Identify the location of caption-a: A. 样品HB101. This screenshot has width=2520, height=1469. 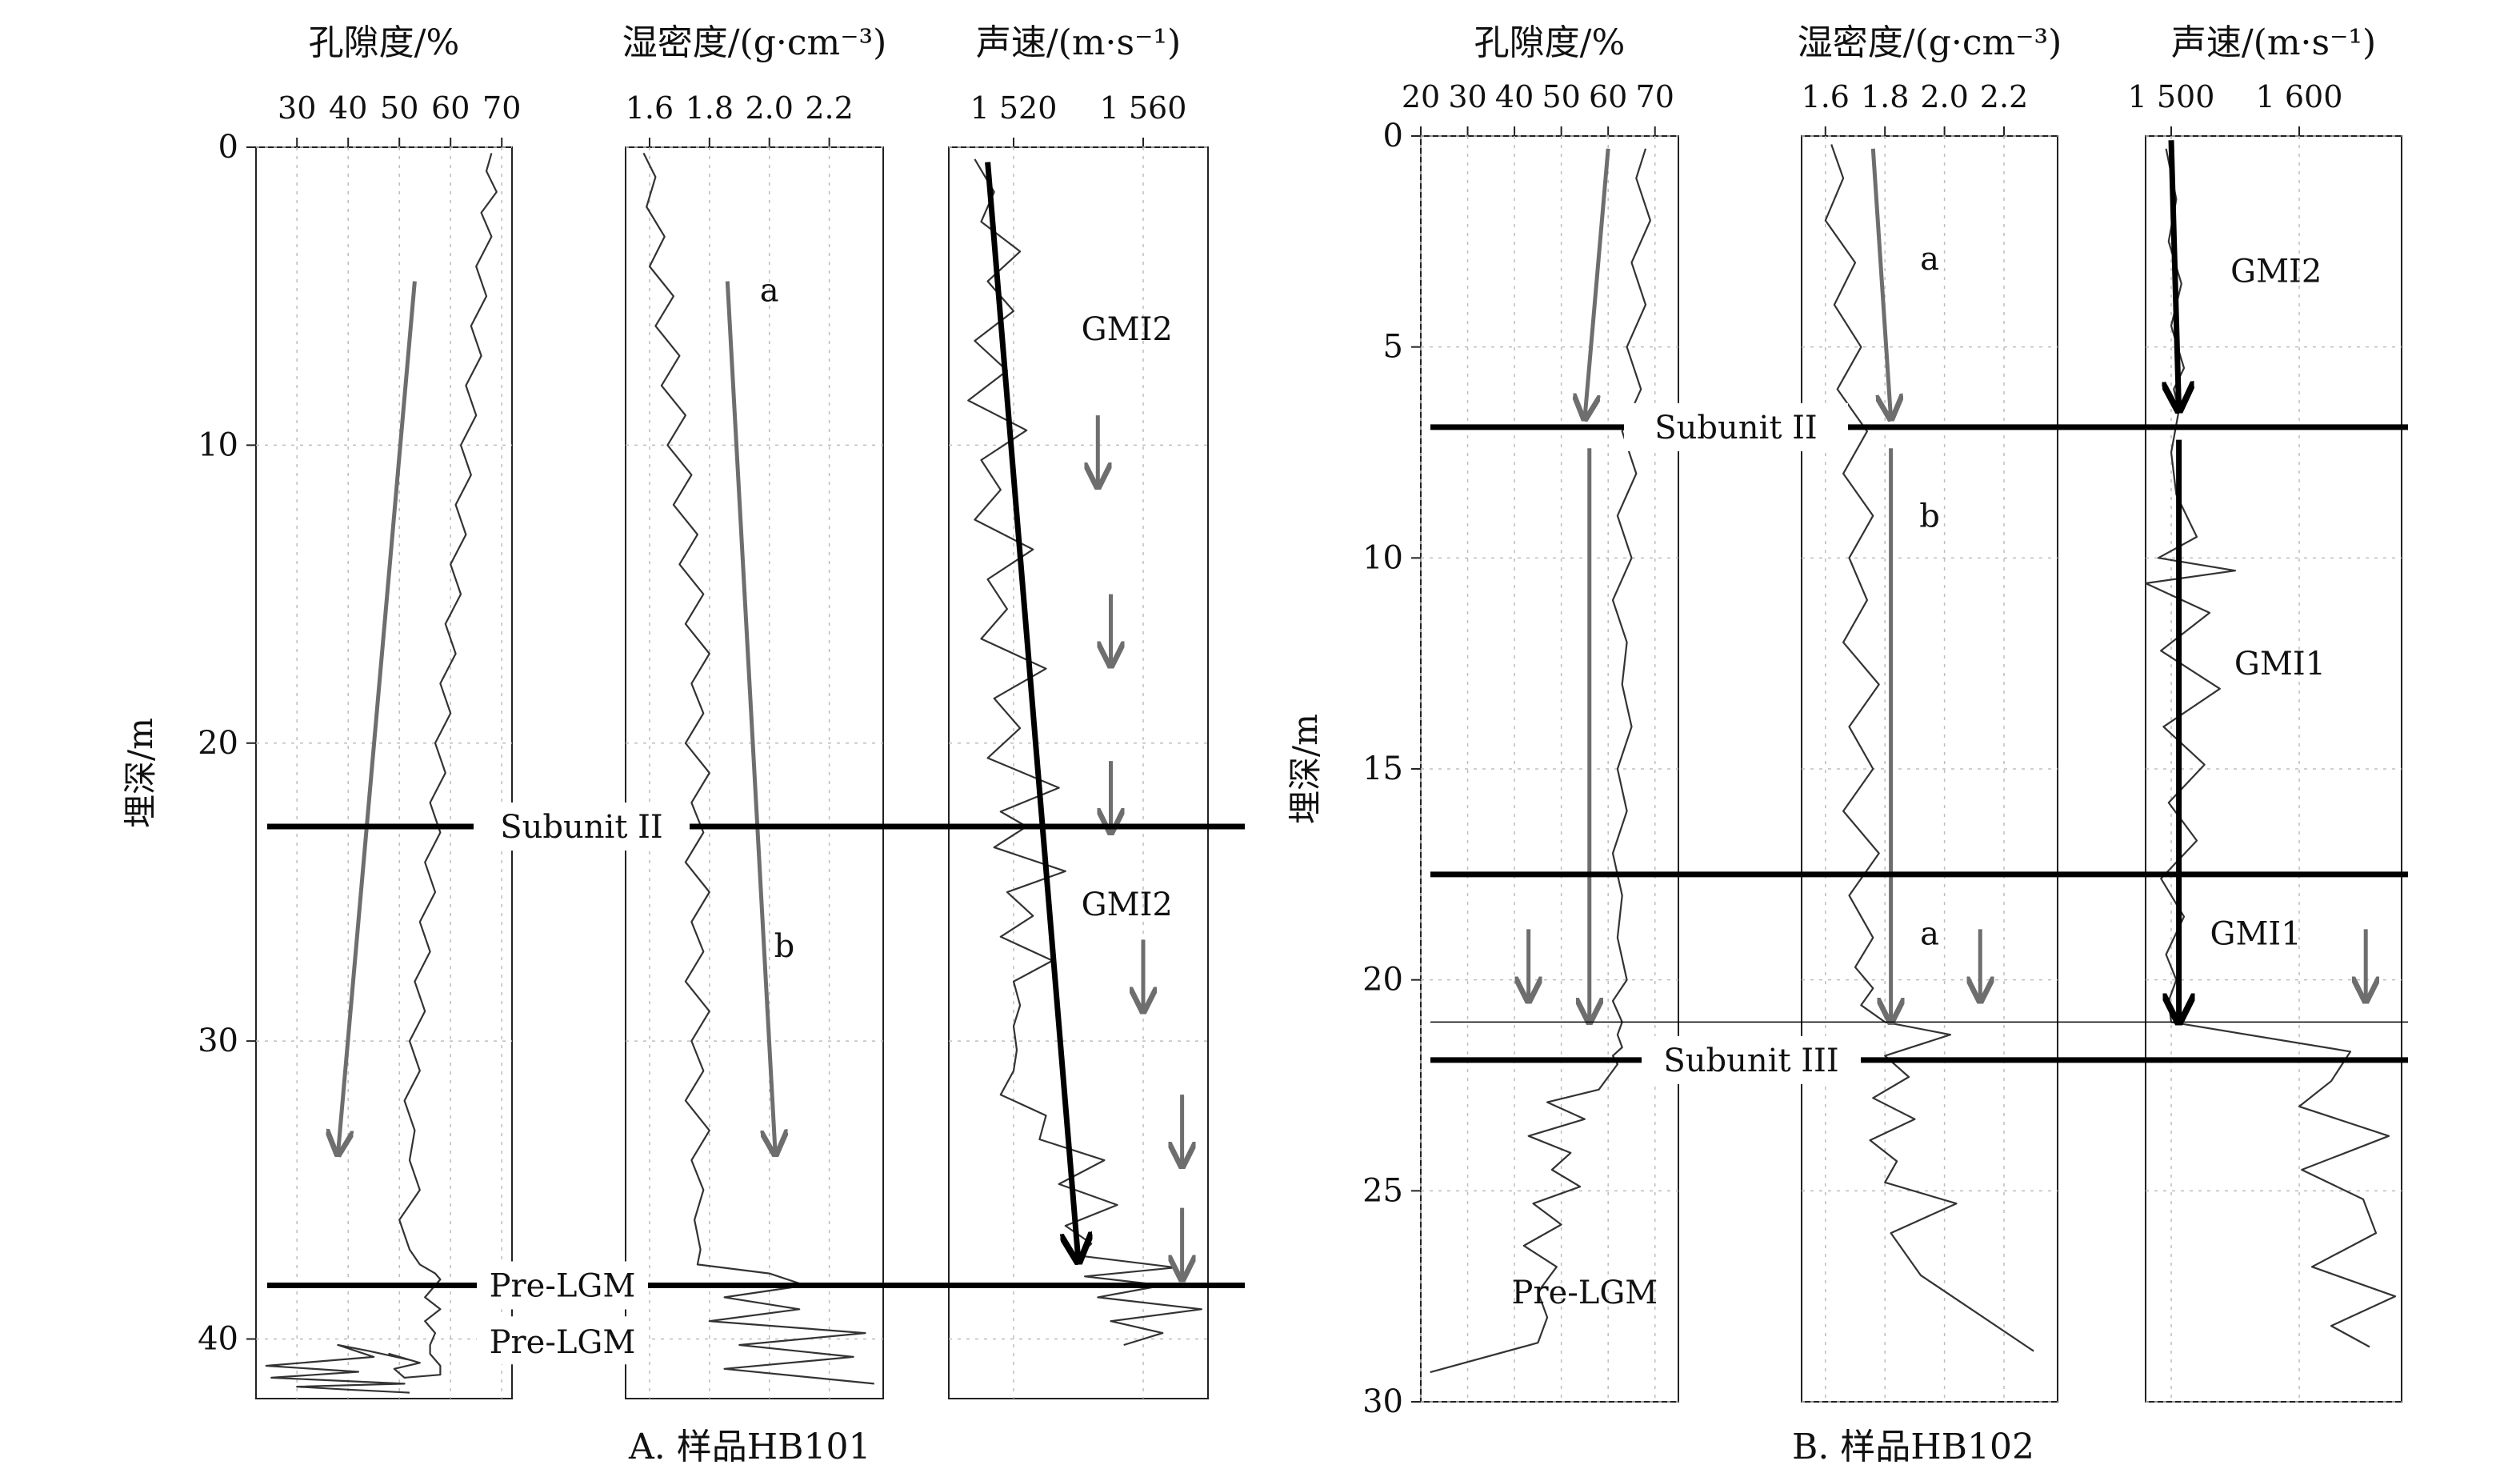
(750, 1447).